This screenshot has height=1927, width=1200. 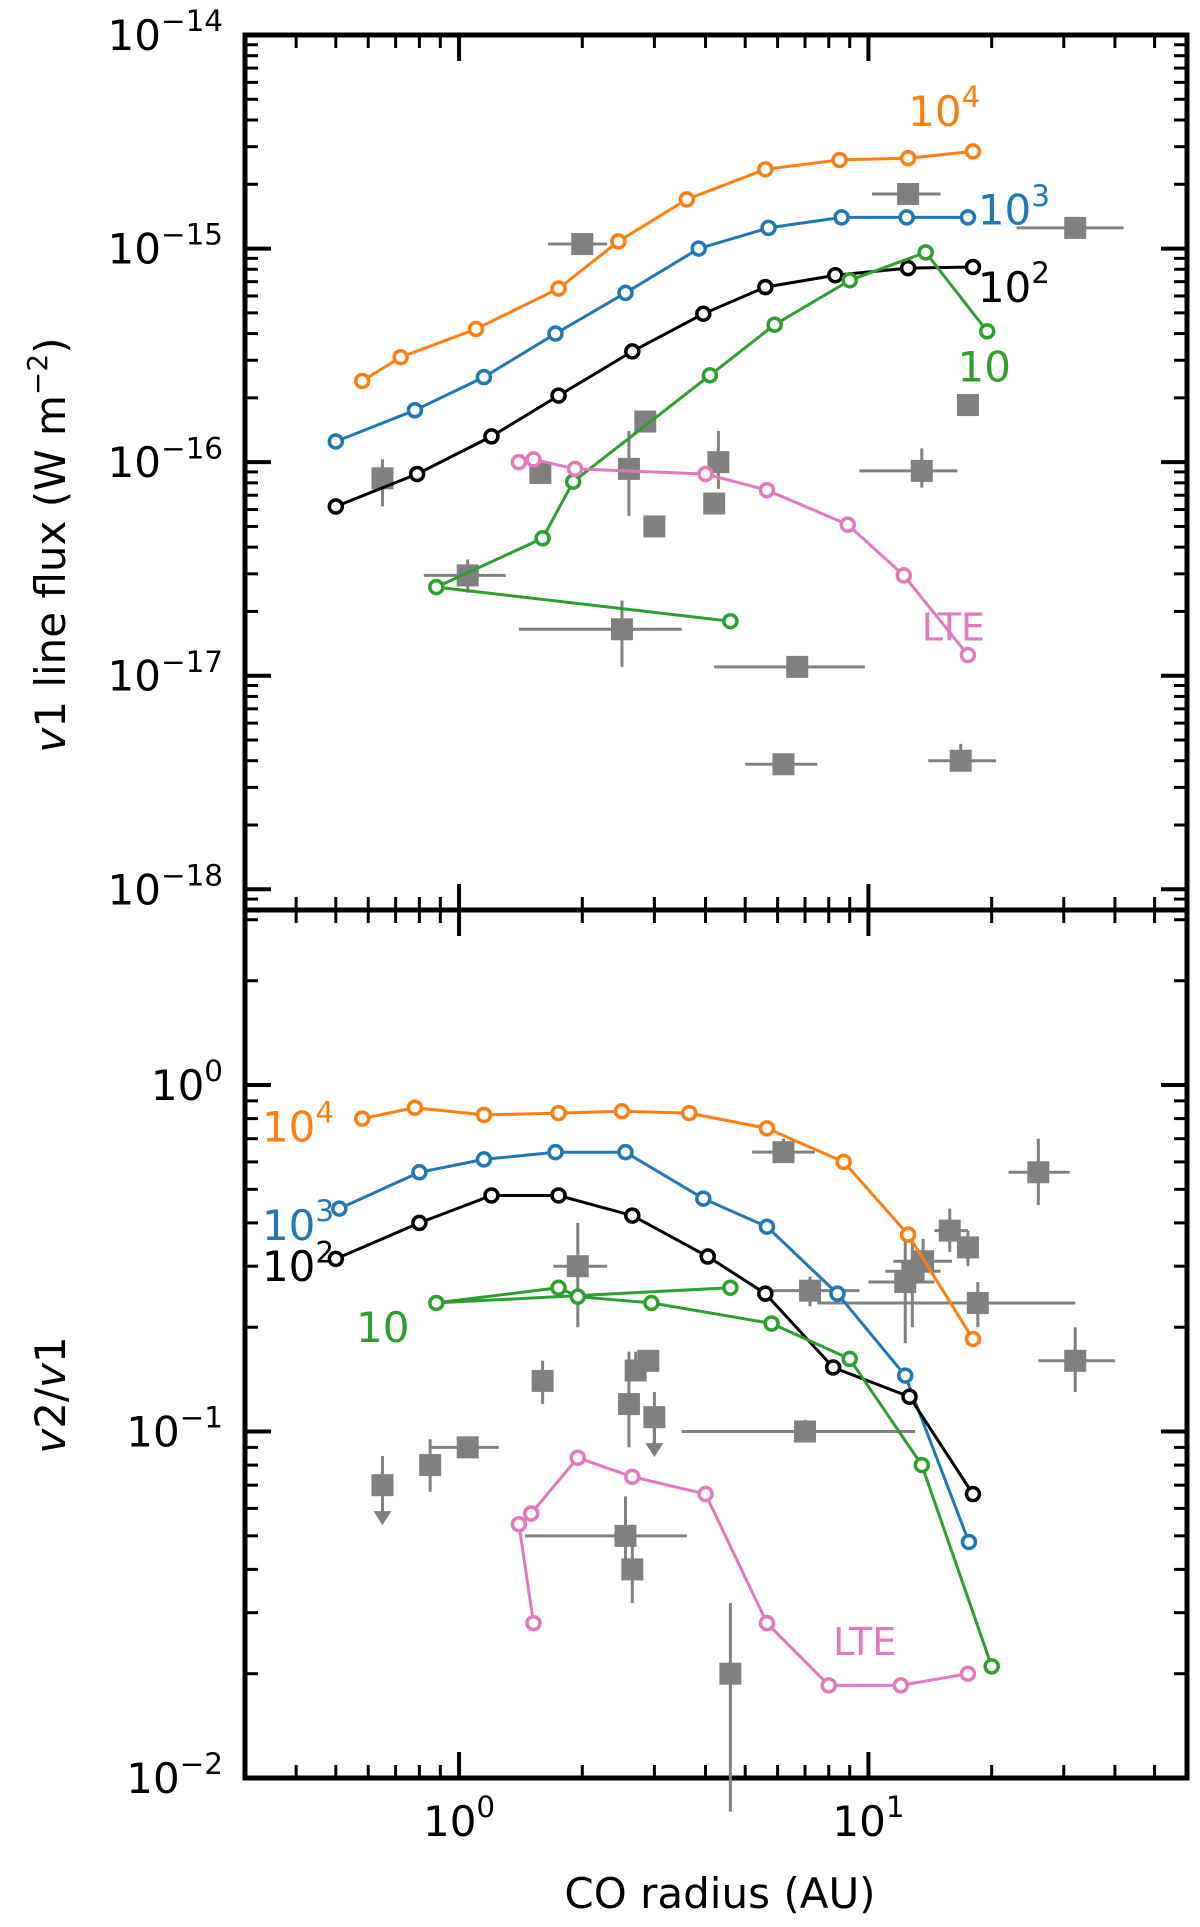 What do you see at coordinates (858, 1821) in the screenshot?
I see `bottom-panel-xtick-label-1-base: 10` at bounding box center [858, 1821].